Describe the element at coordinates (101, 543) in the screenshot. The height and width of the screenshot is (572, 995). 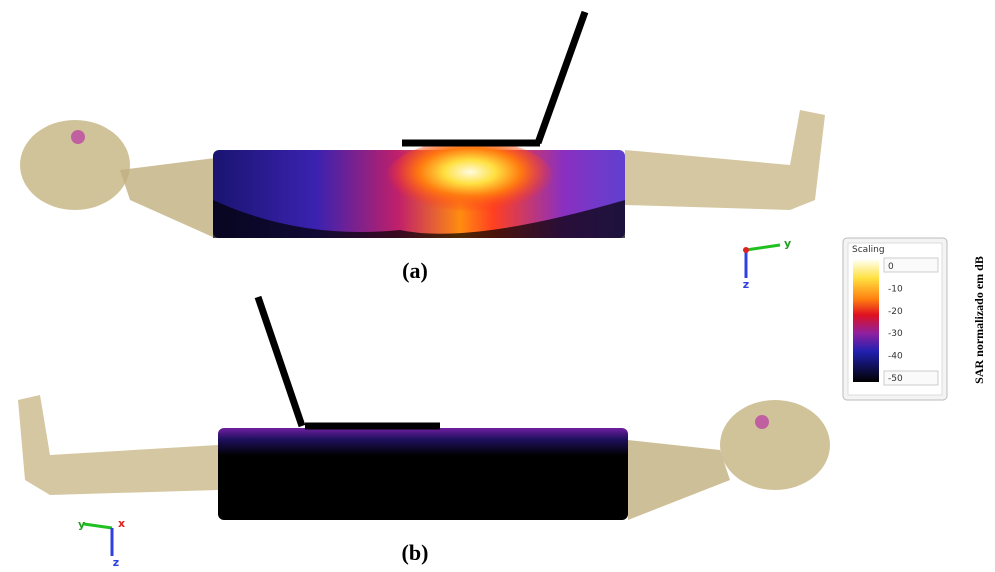
I see `axis-indicator-b: y x z` at that location.